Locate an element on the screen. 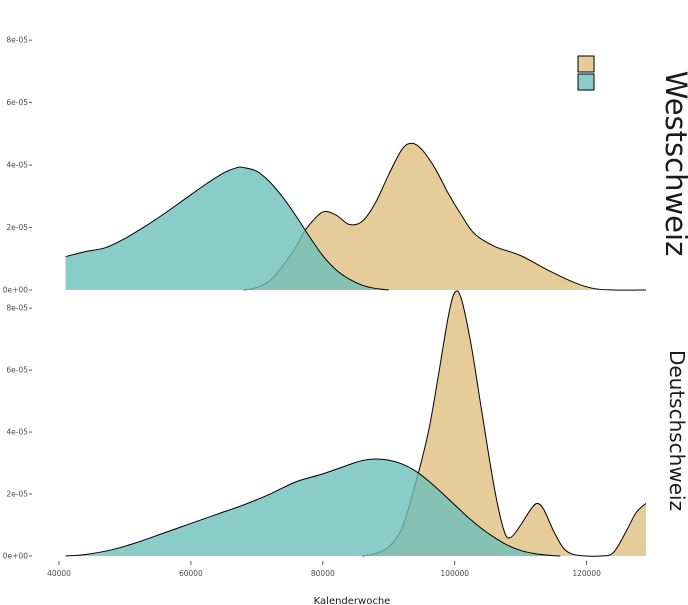 The height and width of the screenshot is (605, 688). x-tick-label: 100000 is located at coordinates (454, 573).